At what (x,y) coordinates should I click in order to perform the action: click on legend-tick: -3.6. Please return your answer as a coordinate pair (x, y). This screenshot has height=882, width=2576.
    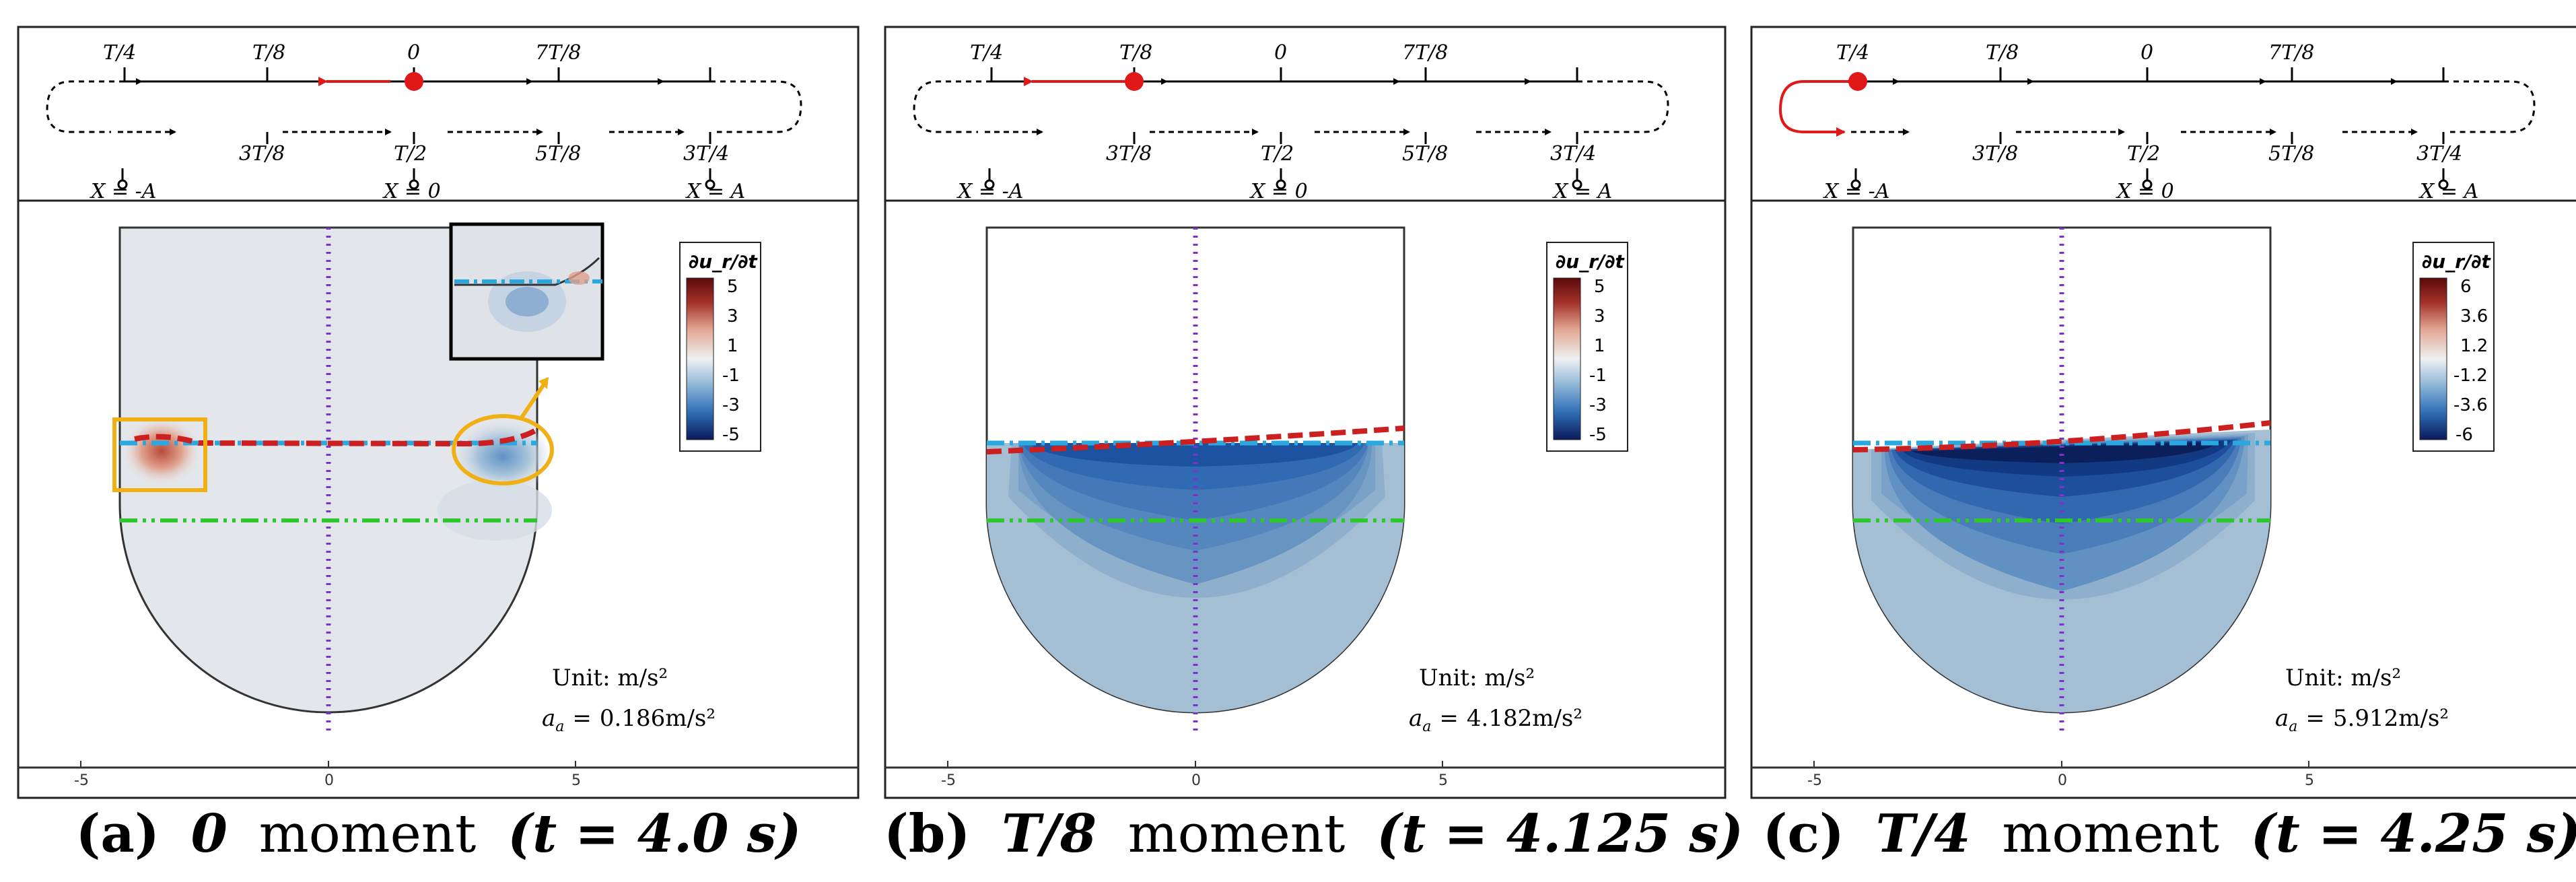
    Looking at the image, I should click on (2470, 405).